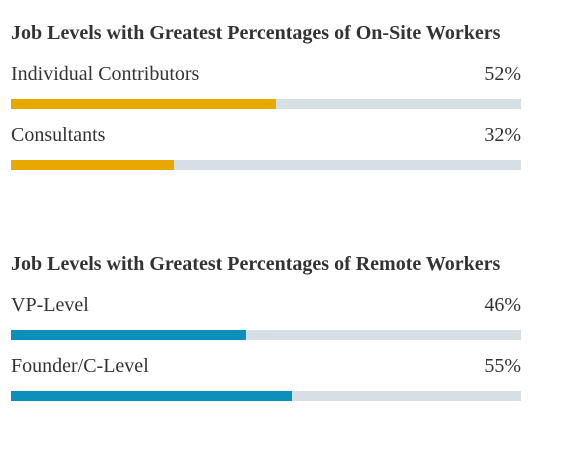 The image size is (585, 460). Describe the element at coordinates (502, 305) in the screenshot. I see `value-label: 46%` at that location.